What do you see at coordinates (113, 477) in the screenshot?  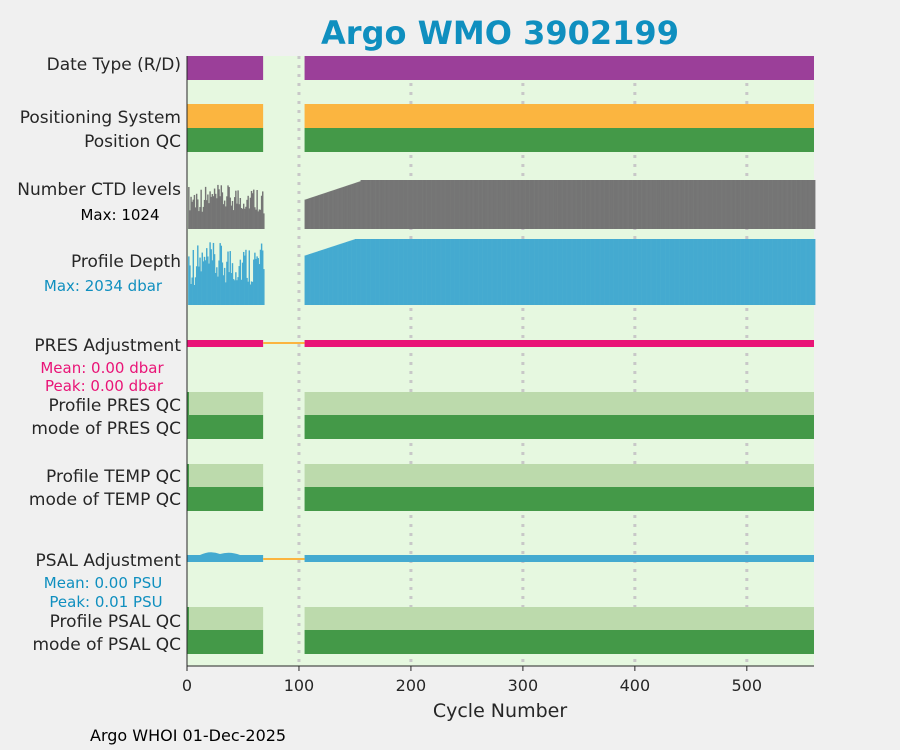 I see `row-label: Profile TEMP QC` at bounding box center [113, 477].